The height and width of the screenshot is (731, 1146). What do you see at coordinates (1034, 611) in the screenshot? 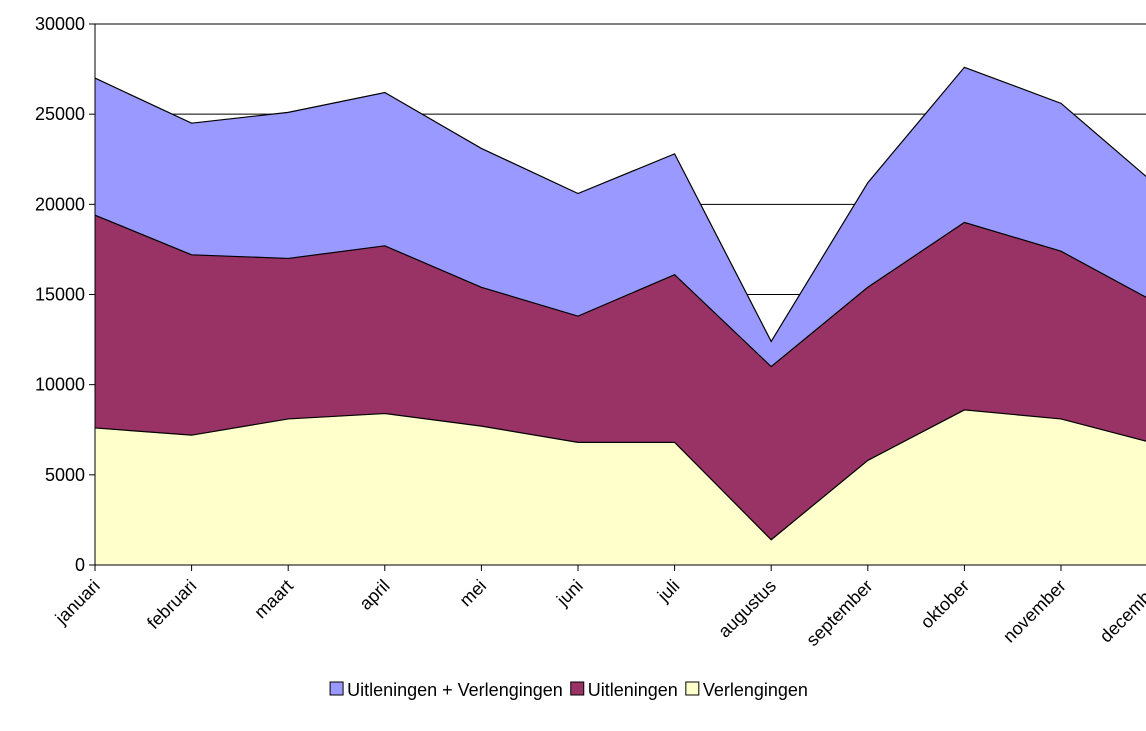
I see `x-tick-label: november` at bounding box center [1034, 611].